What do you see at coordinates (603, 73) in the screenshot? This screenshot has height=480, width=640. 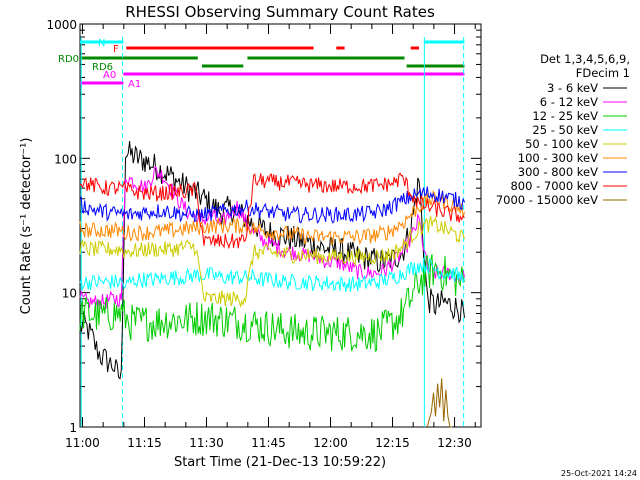 I see `legend-header: FDecim 1` at bounding box center [603, 73].